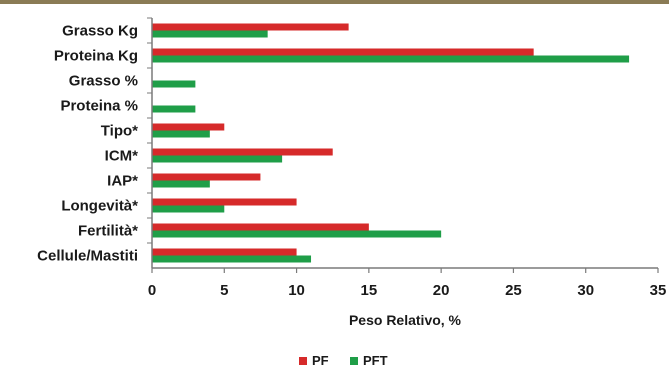  What do you see at coordinates (108, 231) in the screenshot?
I see `category-label: Fertilità*` at bounding box center [108, 231].